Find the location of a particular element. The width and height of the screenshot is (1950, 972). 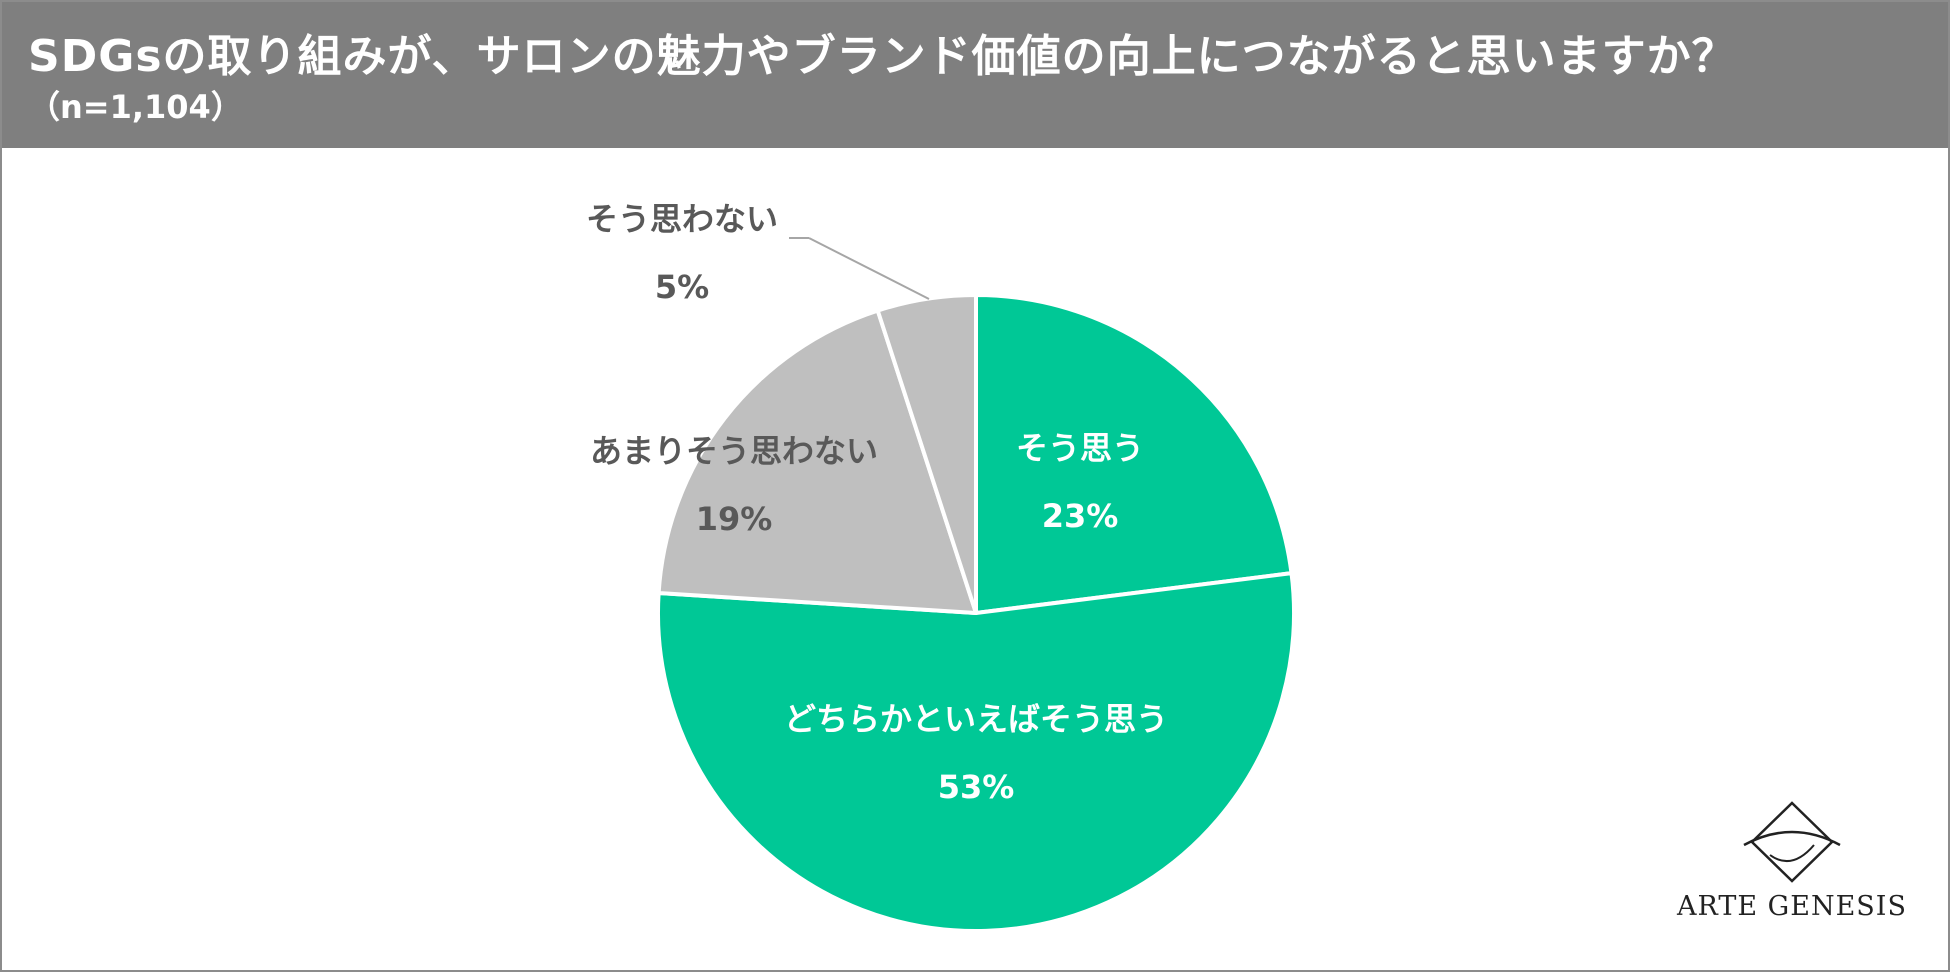

slice-somewhat-disagree is located at coordinates (817, 461).